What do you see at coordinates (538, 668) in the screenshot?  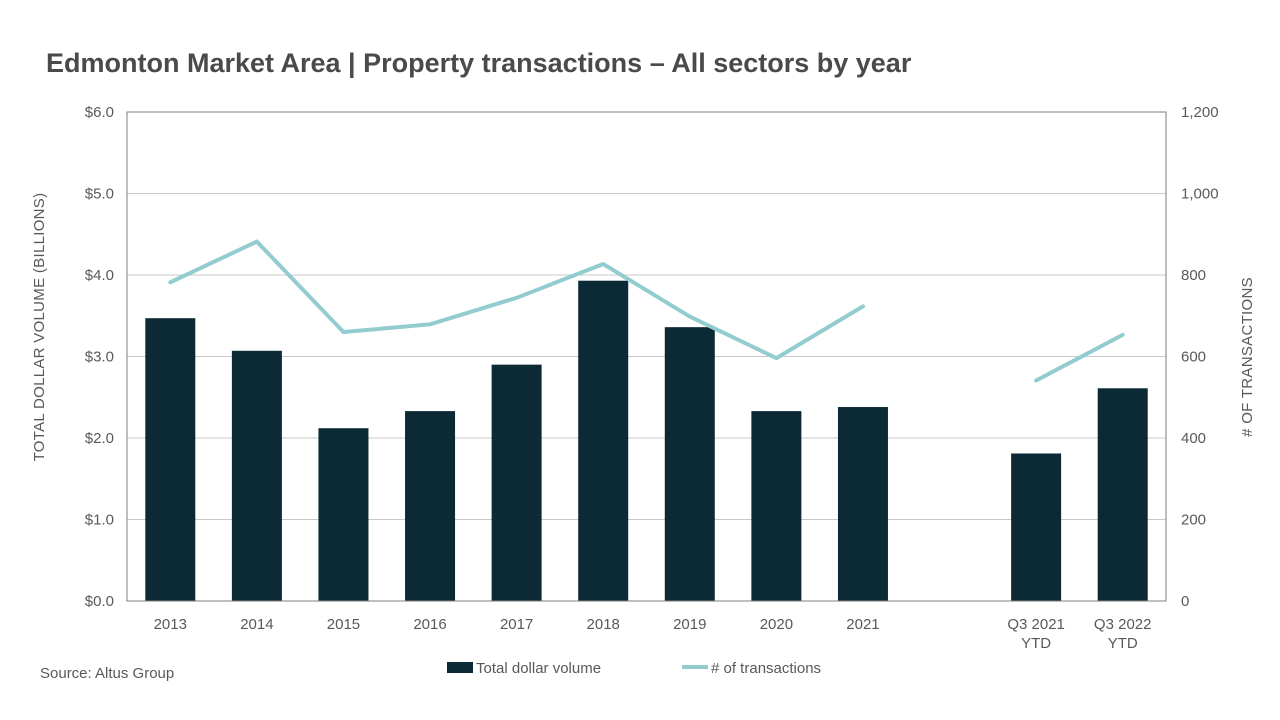 I see `legend-bar-label: Total dollar volume` at bounding box center [538, 668].